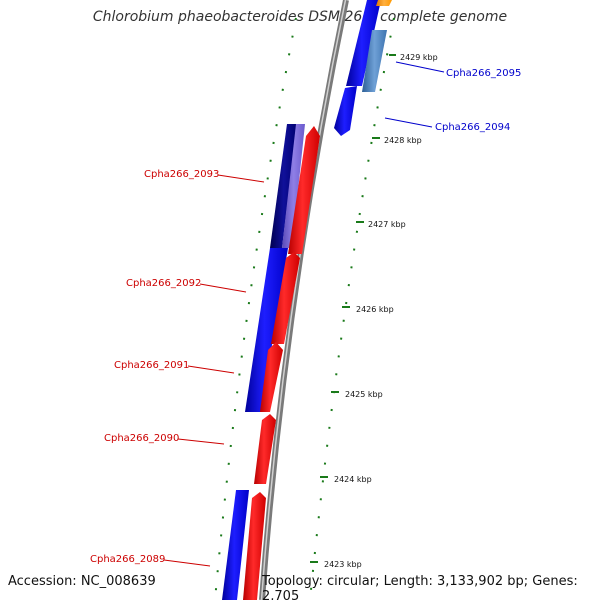 Image resolution: width=600 pixels, height=600 pixels. What do you see at coordinates (141, 438) in the screenshot?
I see `gene-label-cpha266-2090: Cpha266_2090` at bounding box center [141, 438].